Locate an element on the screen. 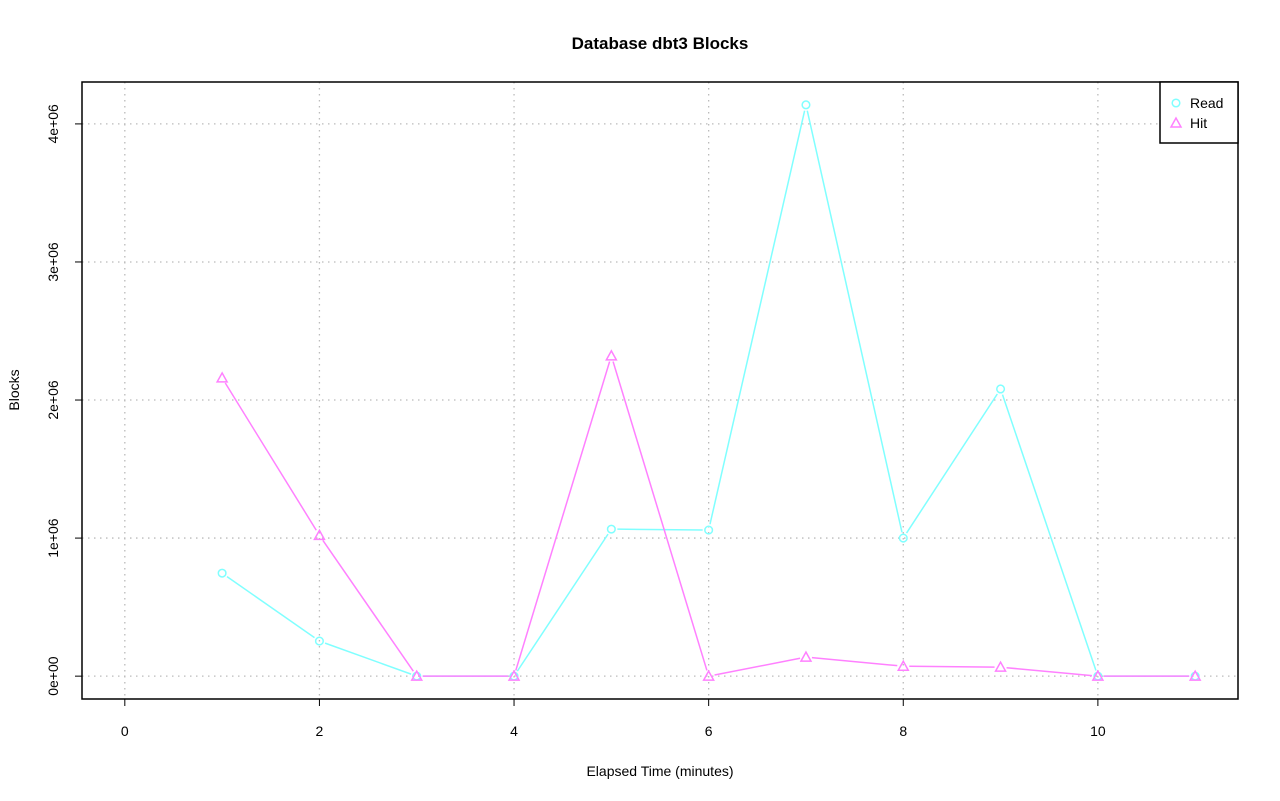 This screenshot has width=1280, height=801. x-tick-label: 4 is located at coordinates (514, 731).